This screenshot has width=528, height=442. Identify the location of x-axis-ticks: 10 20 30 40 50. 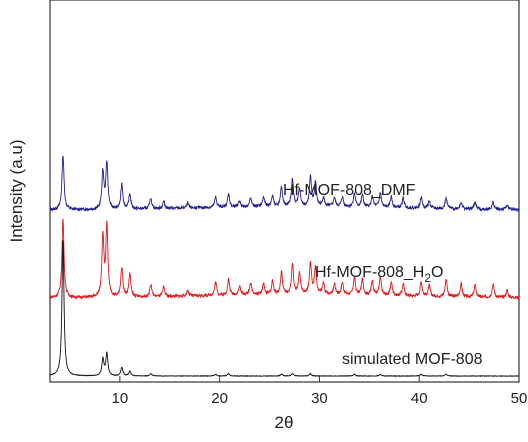
(320, 391).